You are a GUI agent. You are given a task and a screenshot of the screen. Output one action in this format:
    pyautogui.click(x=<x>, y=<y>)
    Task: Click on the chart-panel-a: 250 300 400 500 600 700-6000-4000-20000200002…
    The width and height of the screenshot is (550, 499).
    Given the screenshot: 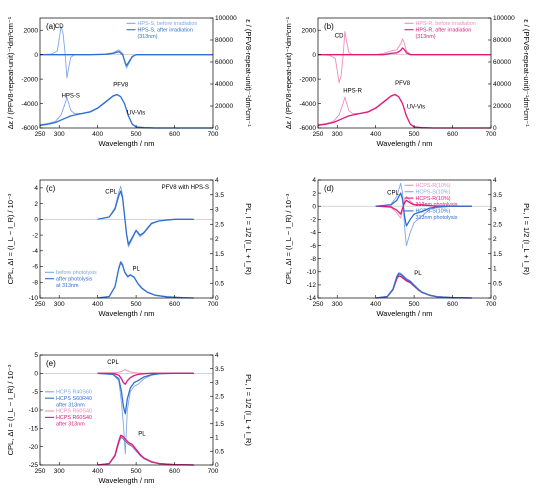 What is the action you would take?
    pyautogui.click(x=129, y=81)
    